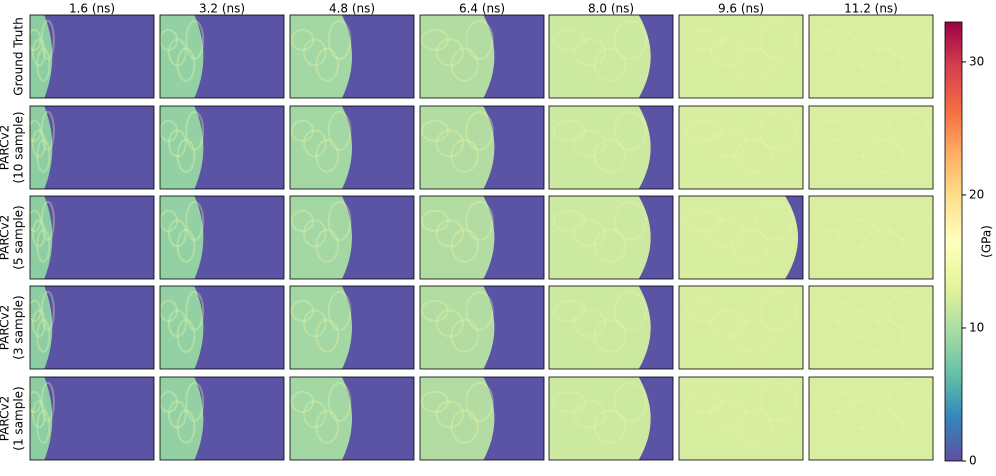 This screenshot has height=476, width=996. What do you see at coordinates (987, 241) in the screenshot?
I see `colorbar-label: (GPa)` at bounding box center [987, 241].